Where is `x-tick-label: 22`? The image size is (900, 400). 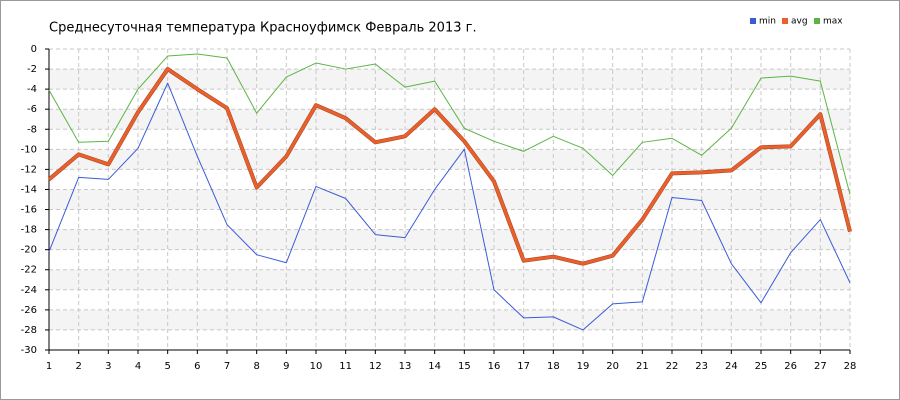 x-tick-label: 22 is located at coordinates (672, 366).